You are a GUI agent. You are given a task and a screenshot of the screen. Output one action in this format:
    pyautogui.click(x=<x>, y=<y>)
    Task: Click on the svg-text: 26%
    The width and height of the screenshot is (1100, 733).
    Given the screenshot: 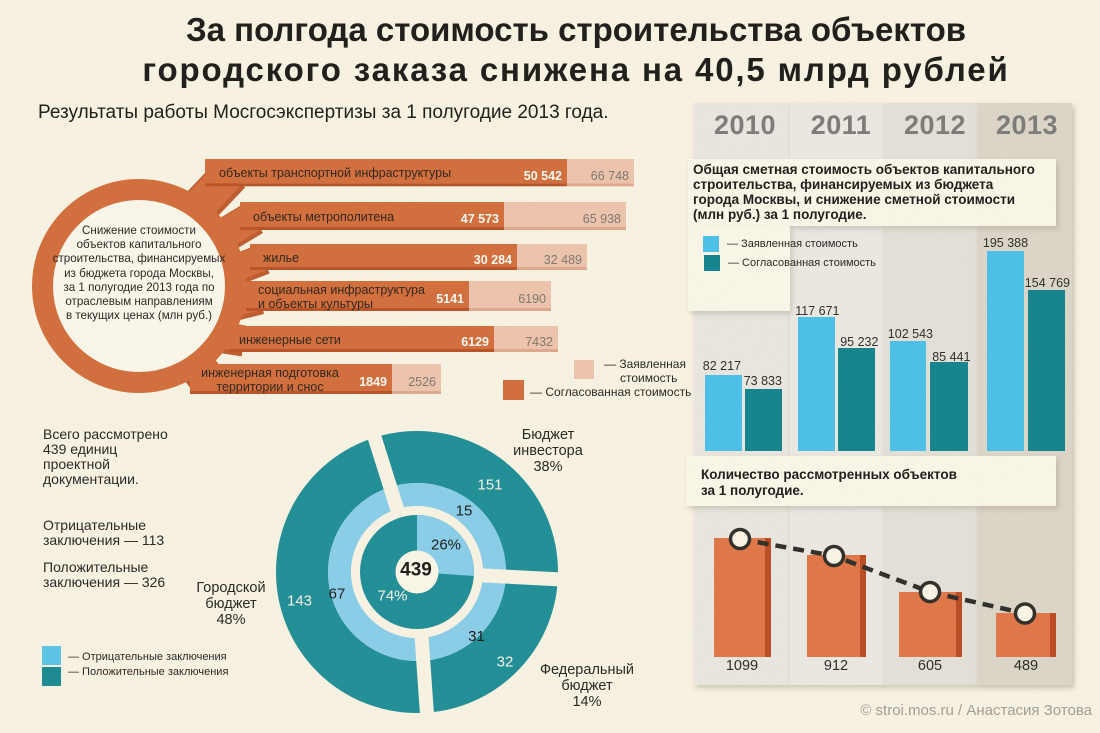 What is the action you would take?
    pyautogui.click(x=446, y=545)
    